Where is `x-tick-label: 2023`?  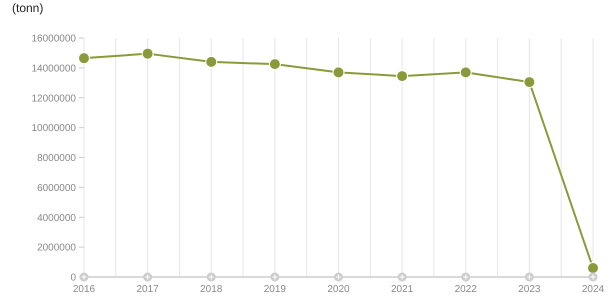
x-tick-label: 2023 is located at coordinates (529, 289).